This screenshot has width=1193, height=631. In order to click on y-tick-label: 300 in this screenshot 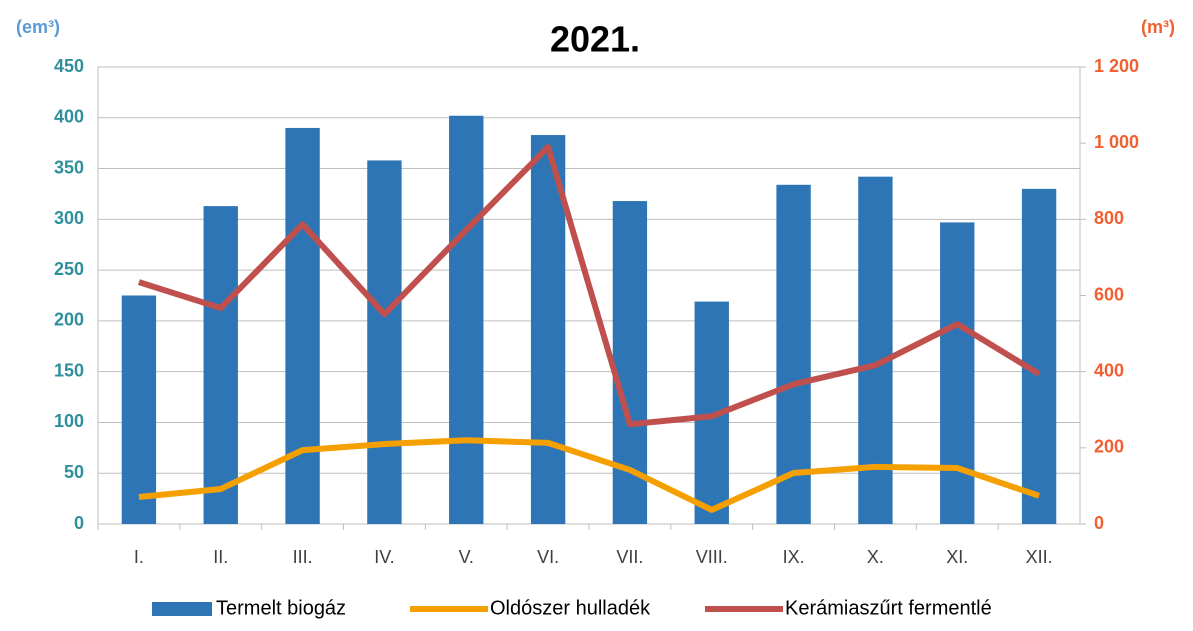, I will do `click(69, 218)`.